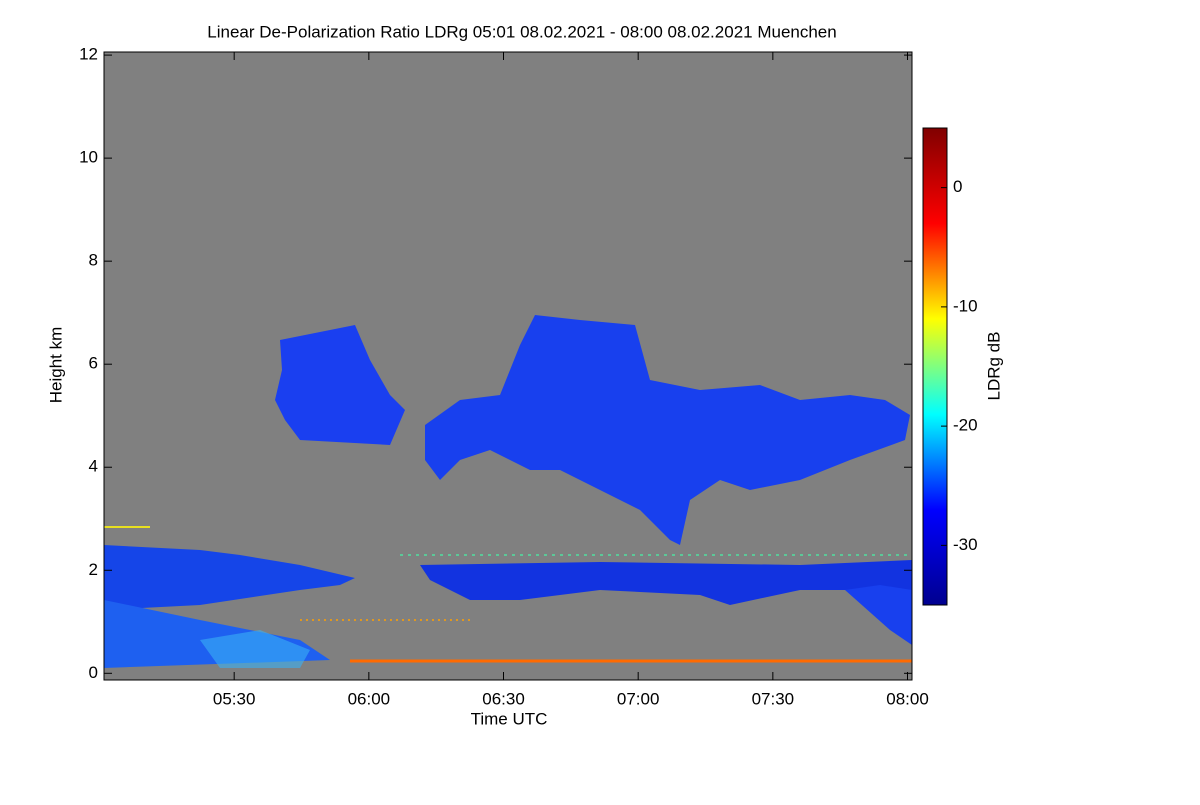  I want to click on x-tick-label: 05:30, so click(234, 698).